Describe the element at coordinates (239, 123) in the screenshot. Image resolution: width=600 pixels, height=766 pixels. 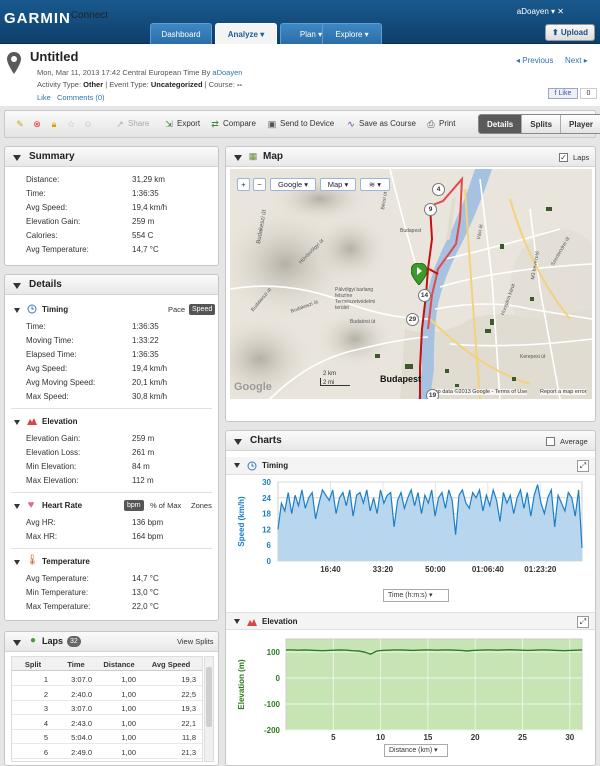
I see `compare-button: Compare` at that location.